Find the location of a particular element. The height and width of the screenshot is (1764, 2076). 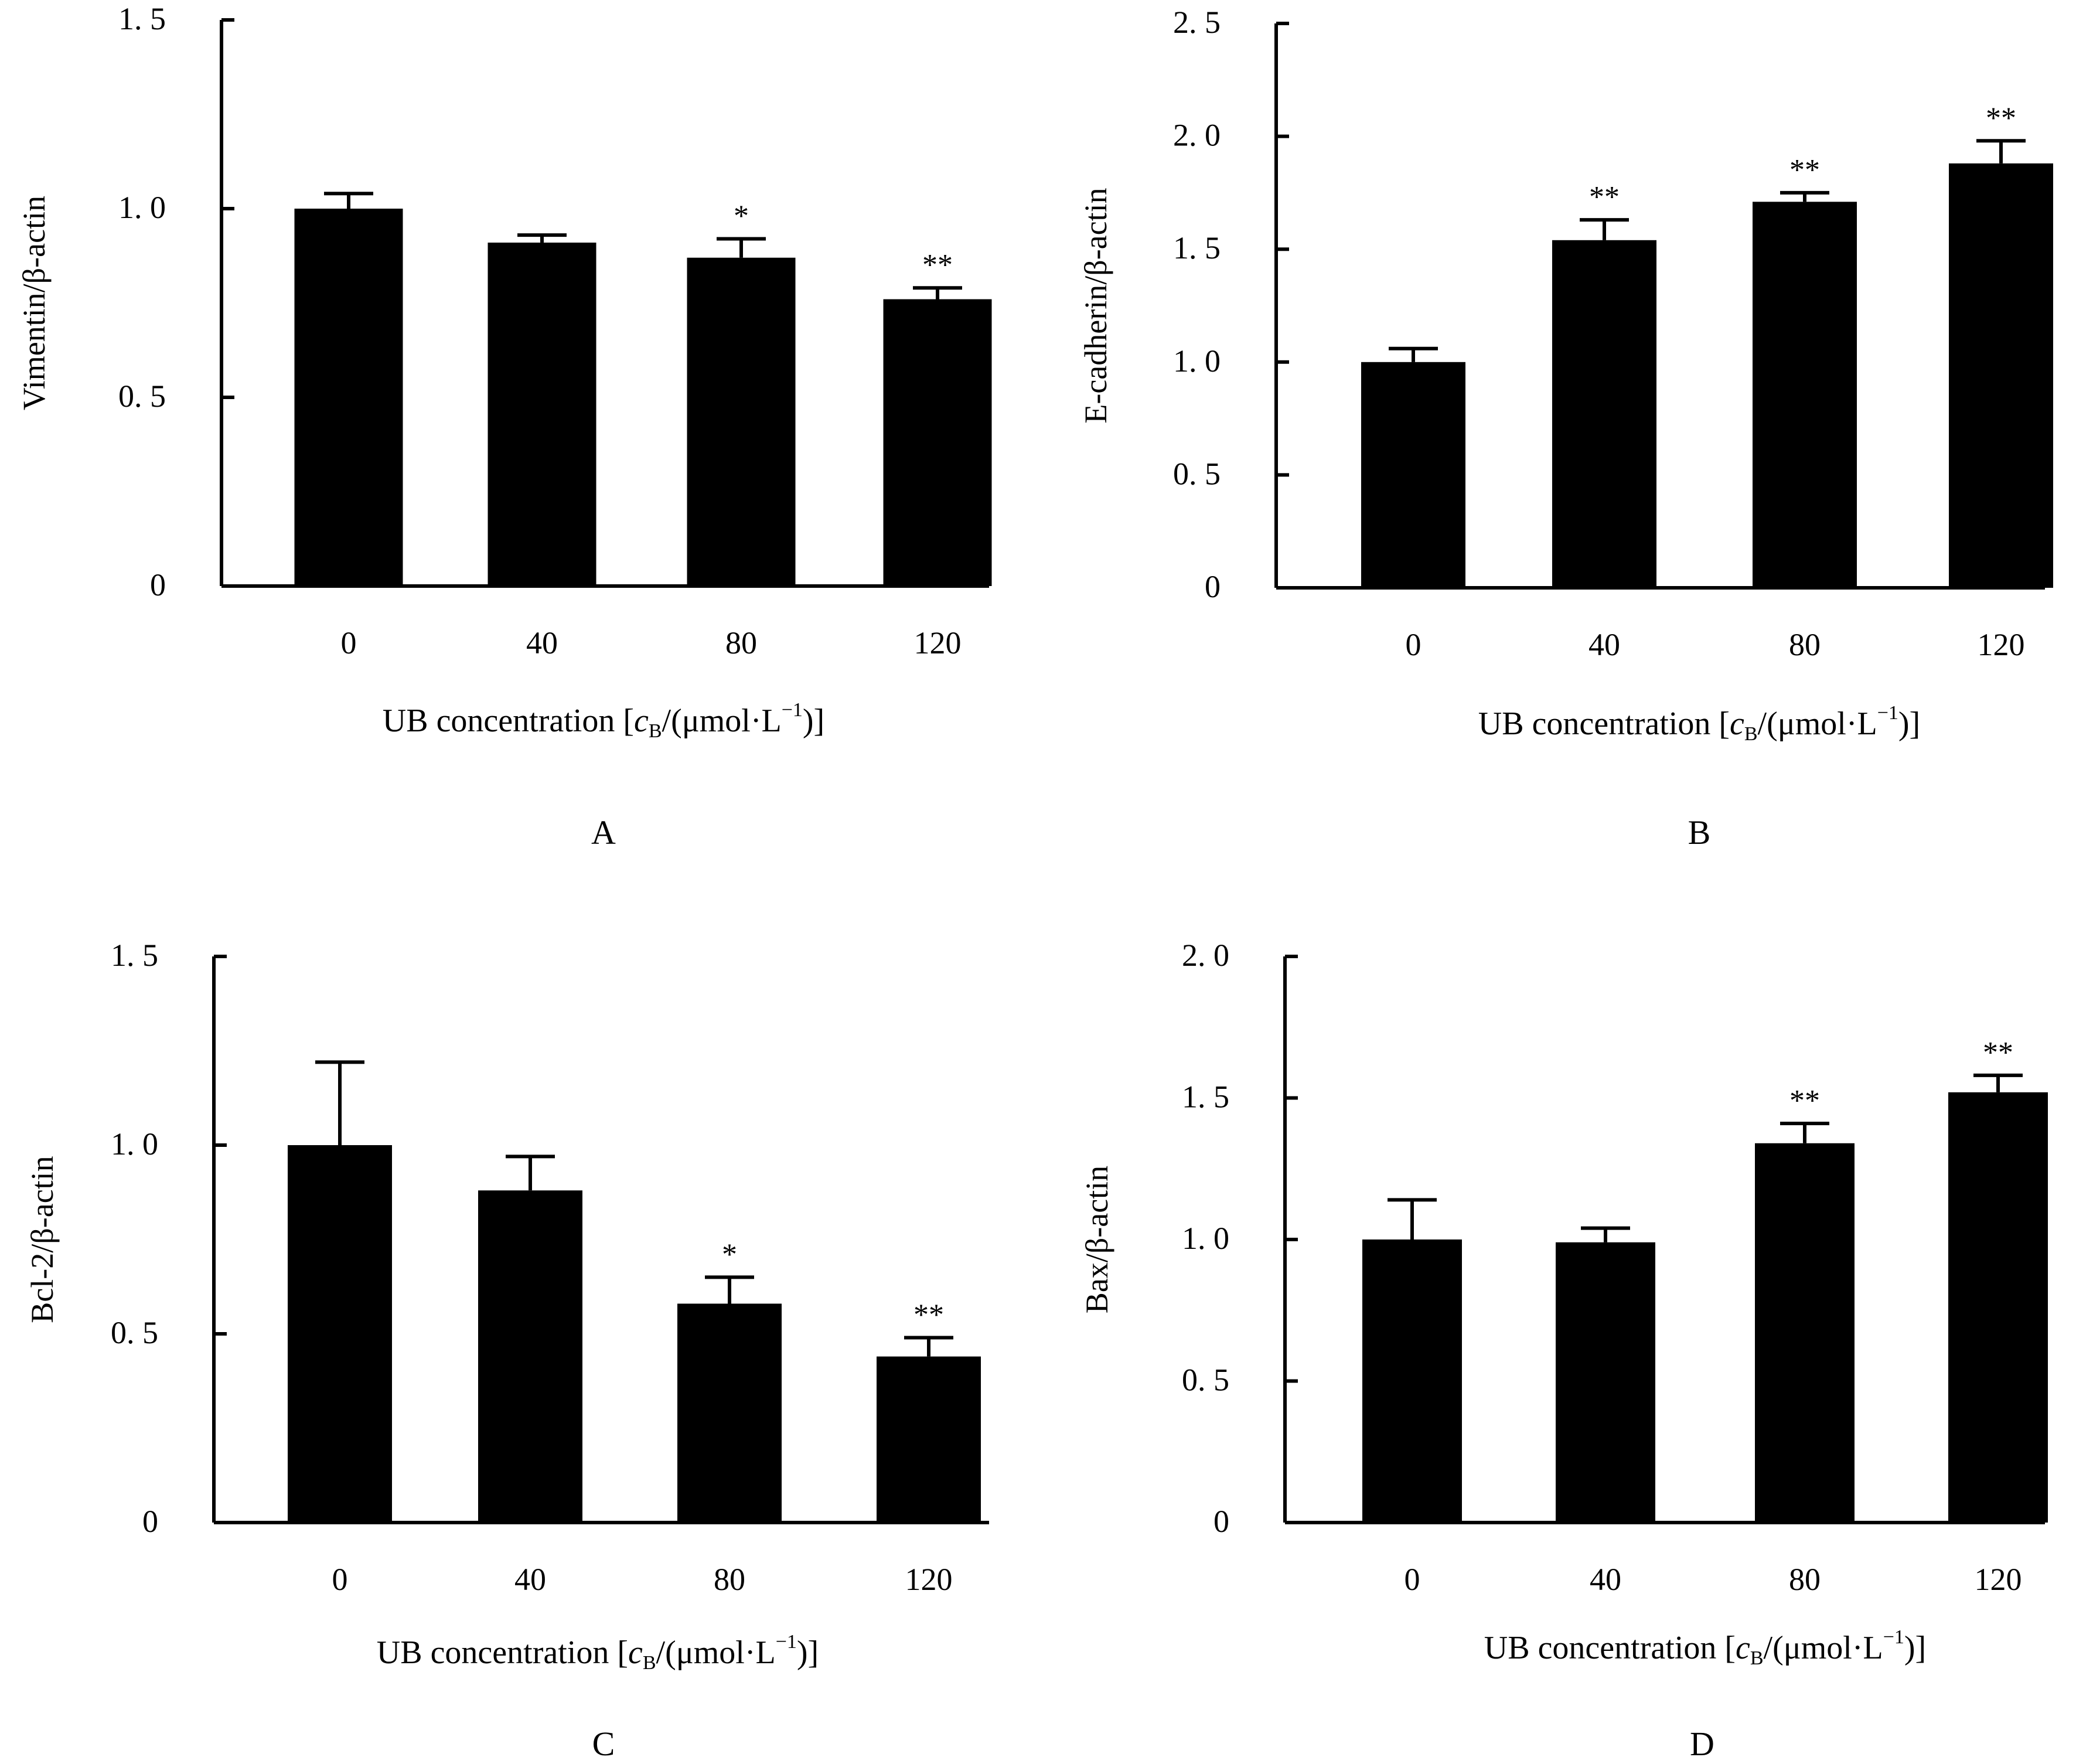

y-axis-title: Bcl-2/β-actin is located at coordinates (42, 1239).